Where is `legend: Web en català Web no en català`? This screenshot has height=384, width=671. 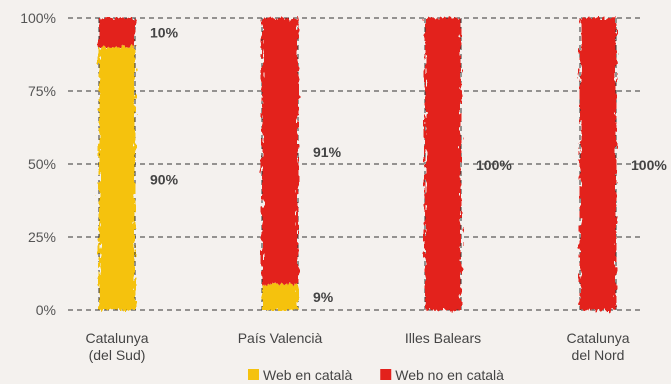 legend: Web en català Web no en català is located at coordinates (376, 375).